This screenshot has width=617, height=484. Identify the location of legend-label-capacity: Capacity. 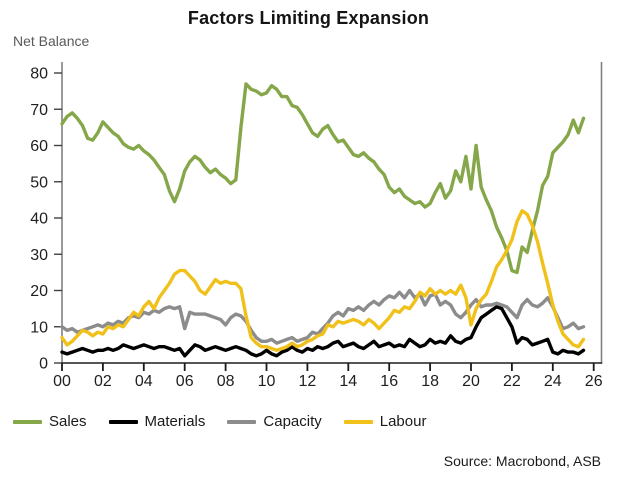
(292, 421).